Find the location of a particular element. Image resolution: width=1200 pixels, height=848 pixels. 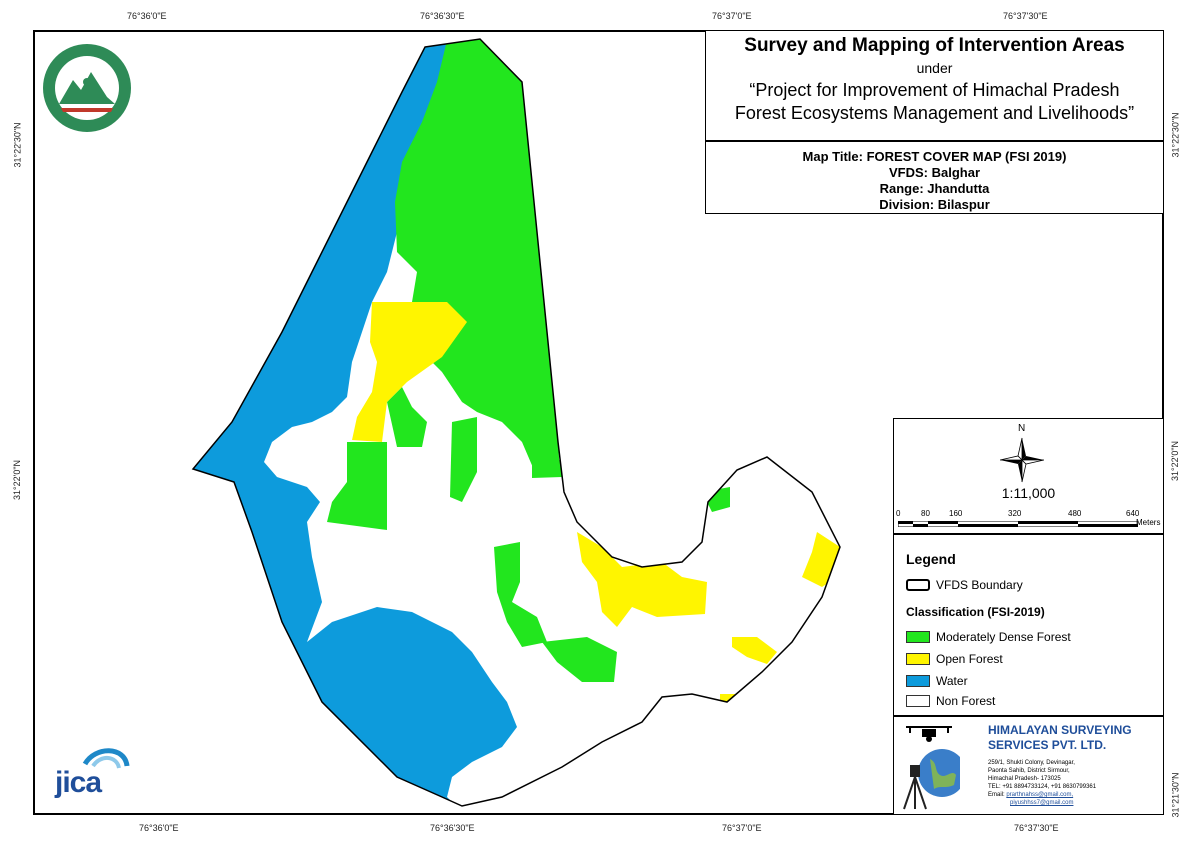

jica-logo: JICA is located at coordinates (95, 774).